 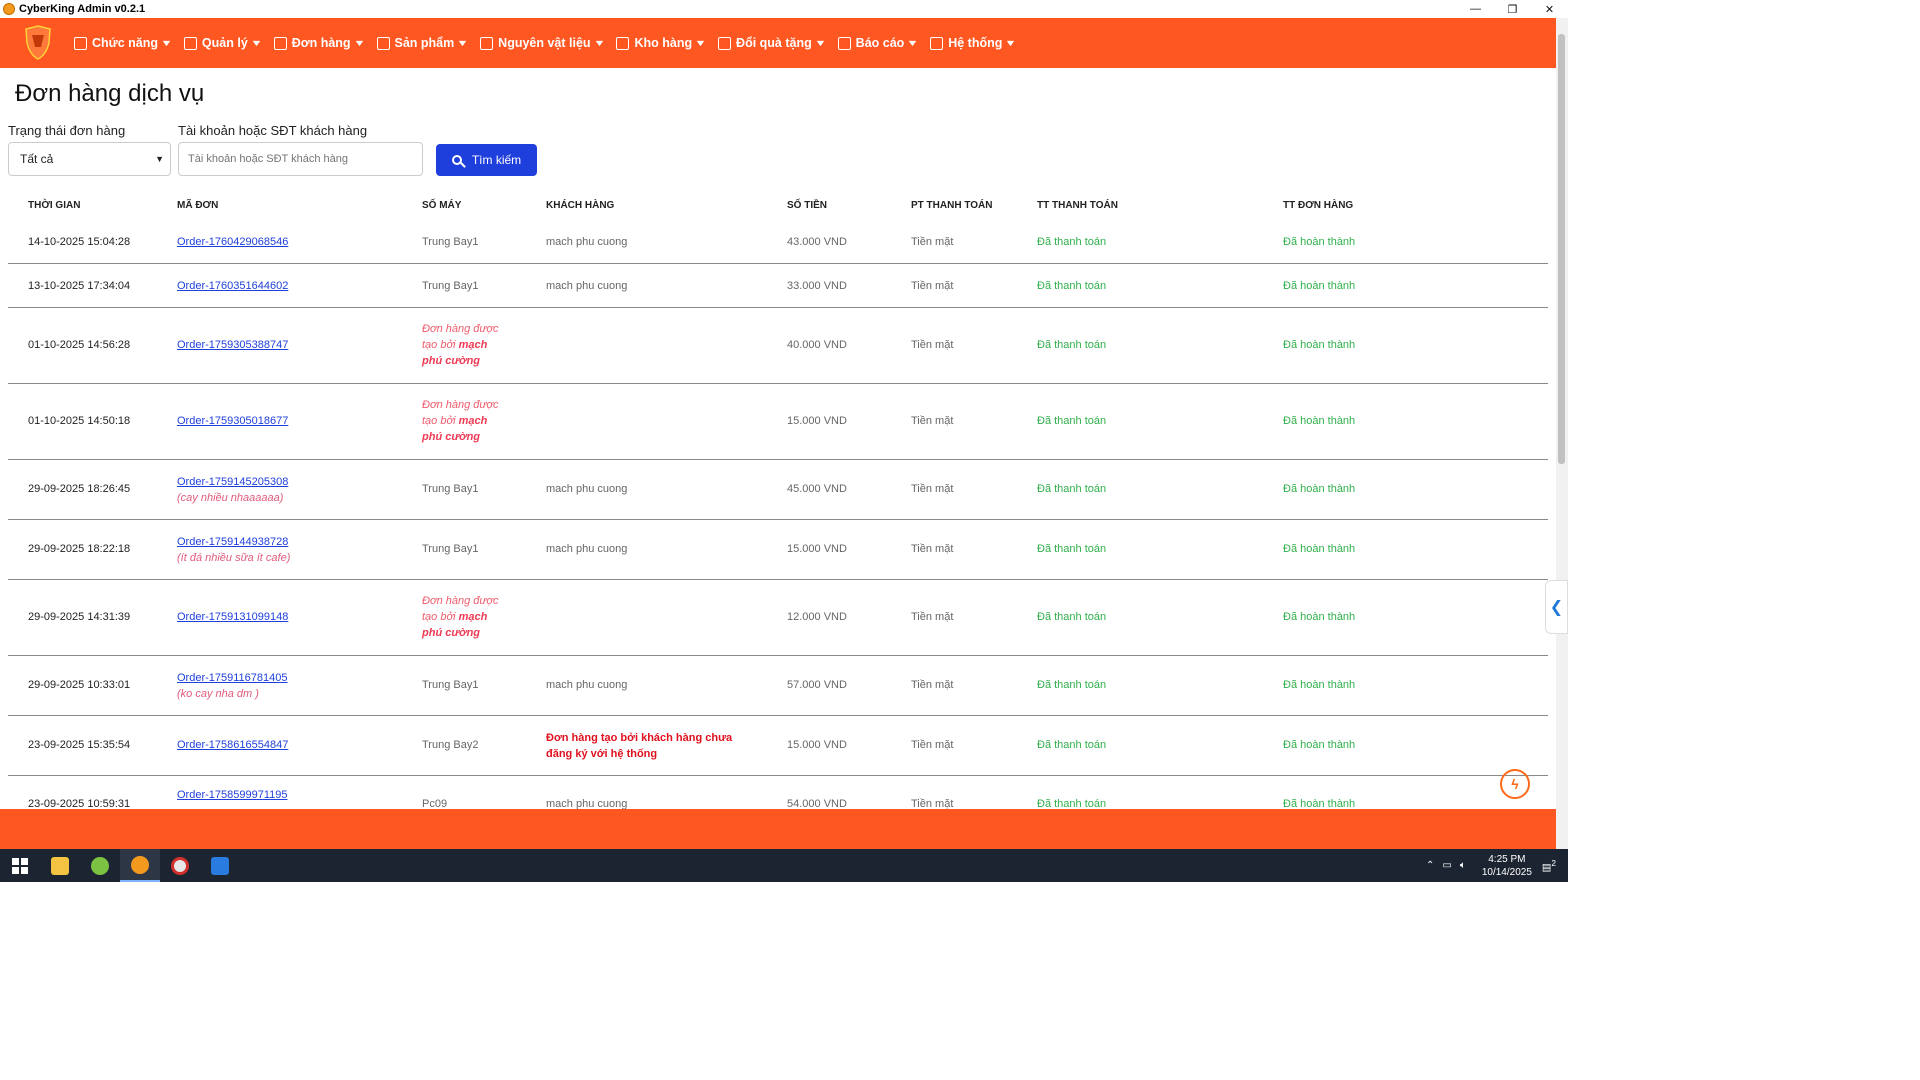 What do you see at coordinates (233, 345) in the screenshot?
I see `order-link: Order-1759305388747` at bounding box center [233, 345].